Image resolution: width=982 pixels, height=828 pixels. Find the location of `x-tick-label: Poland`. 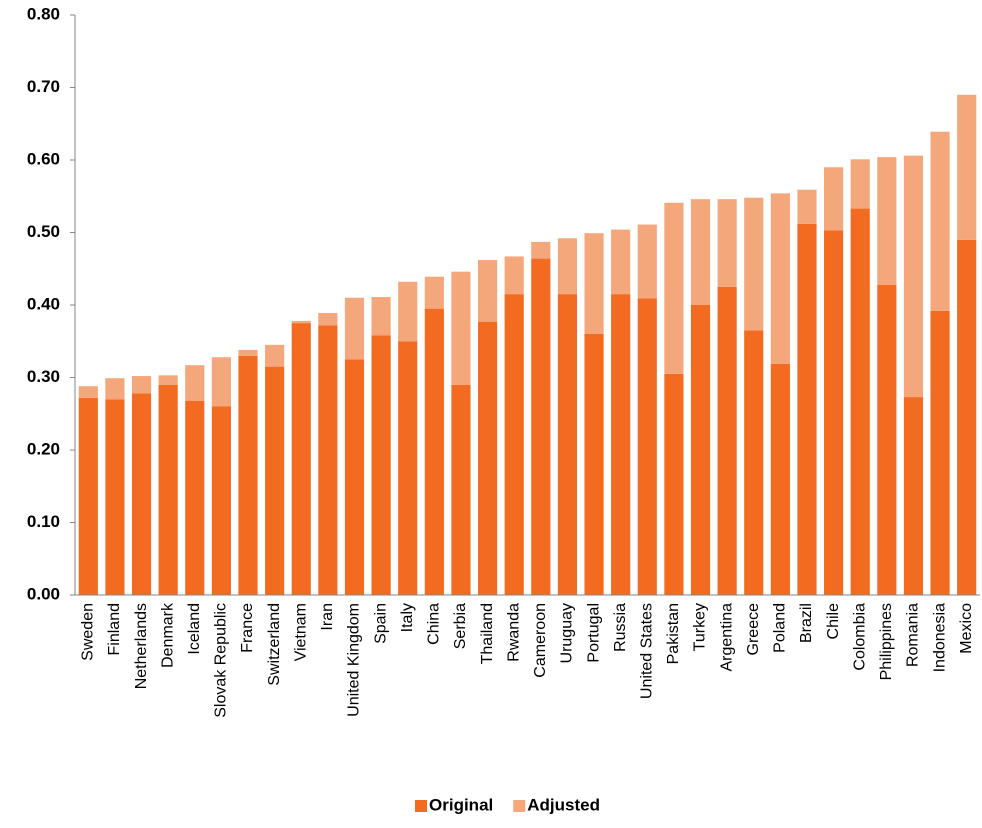

x-tick-label: Poland is located at coordinates (780, 628).